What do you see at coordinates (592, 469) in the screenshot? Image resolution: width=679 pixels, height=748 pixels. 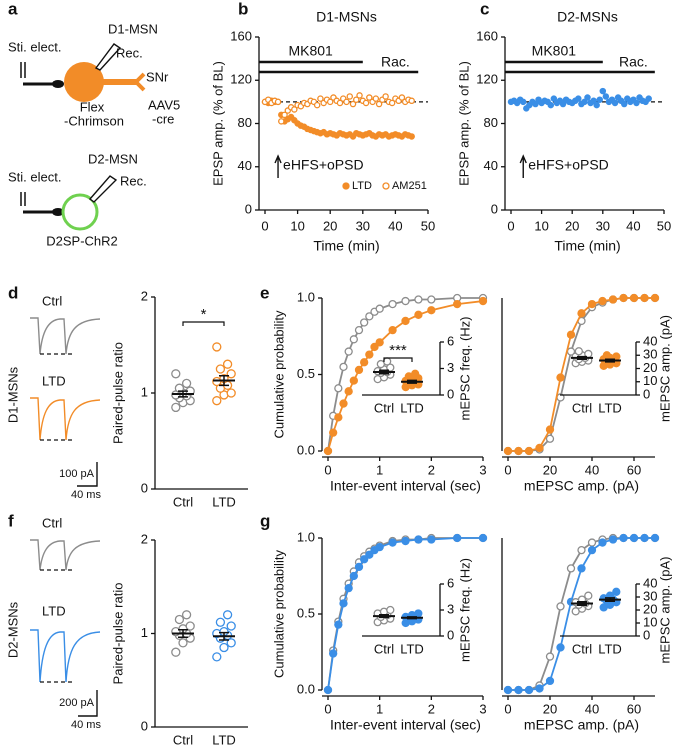 I see `x-tick-label: 40` at bounding box center [592, 469].